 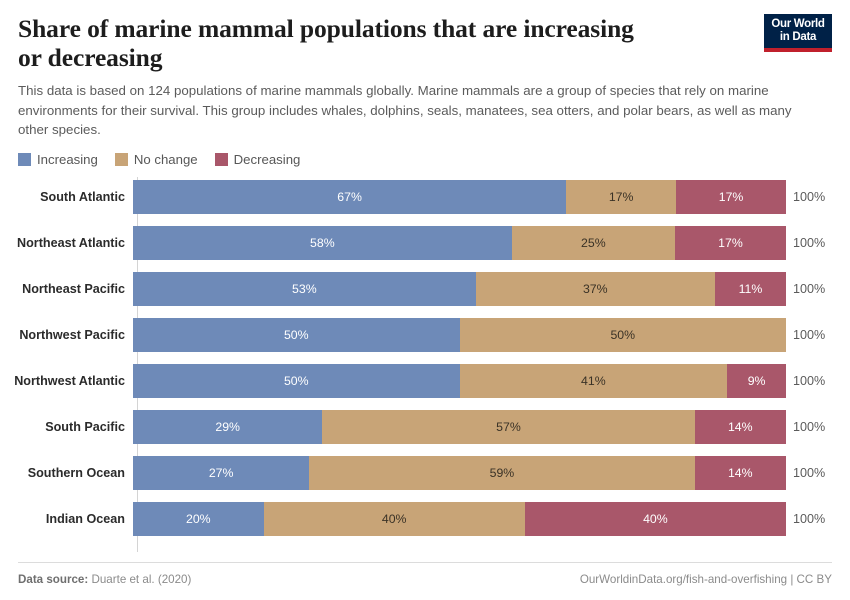 I want to click on bar-segment-value: 67%, so click(x=349, y=196).